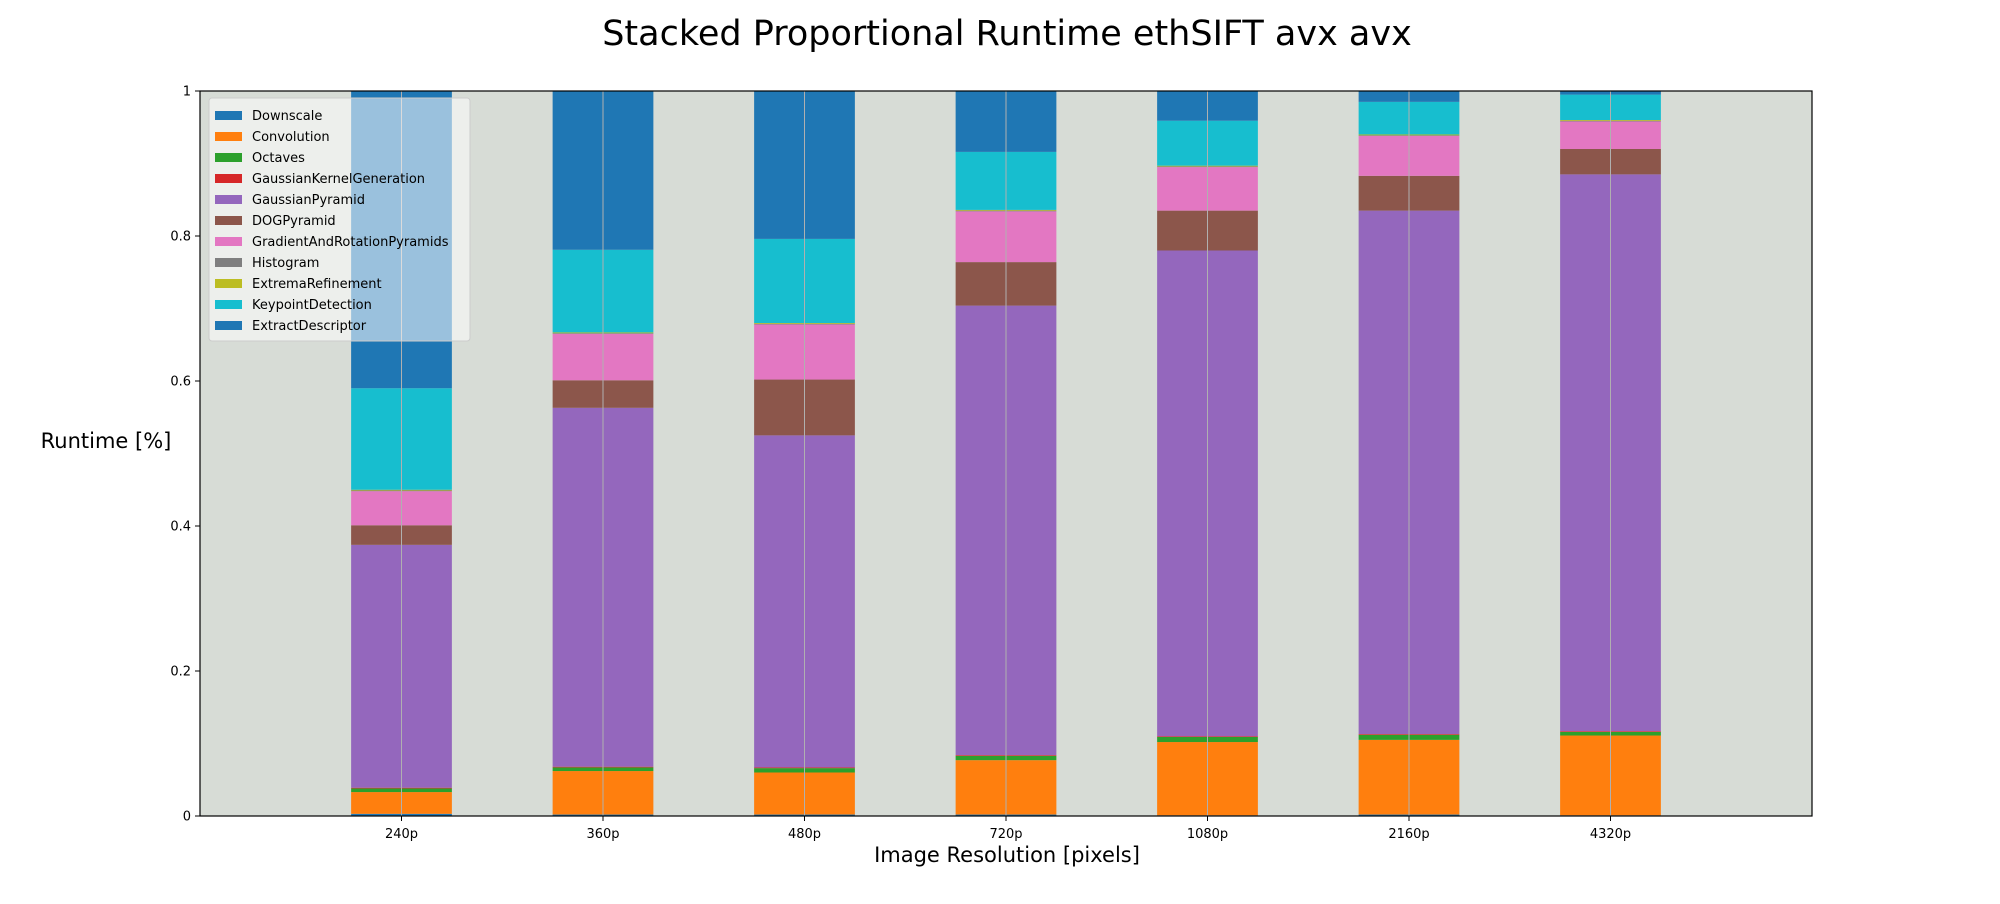 The width and height of the screenshot is (2000, 904). Describe the element at coordinates (285, 263) in the screenshot. I see `legend-label: Histogram` at that location.